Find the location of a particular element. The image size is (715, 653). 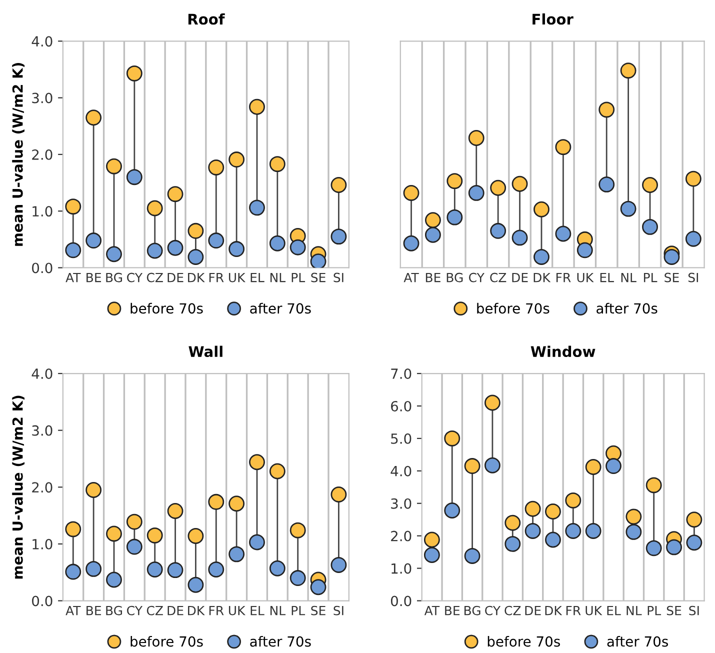

y-axis-title: mean U-value (W/m2 K) is located at coordinates (18, 487).